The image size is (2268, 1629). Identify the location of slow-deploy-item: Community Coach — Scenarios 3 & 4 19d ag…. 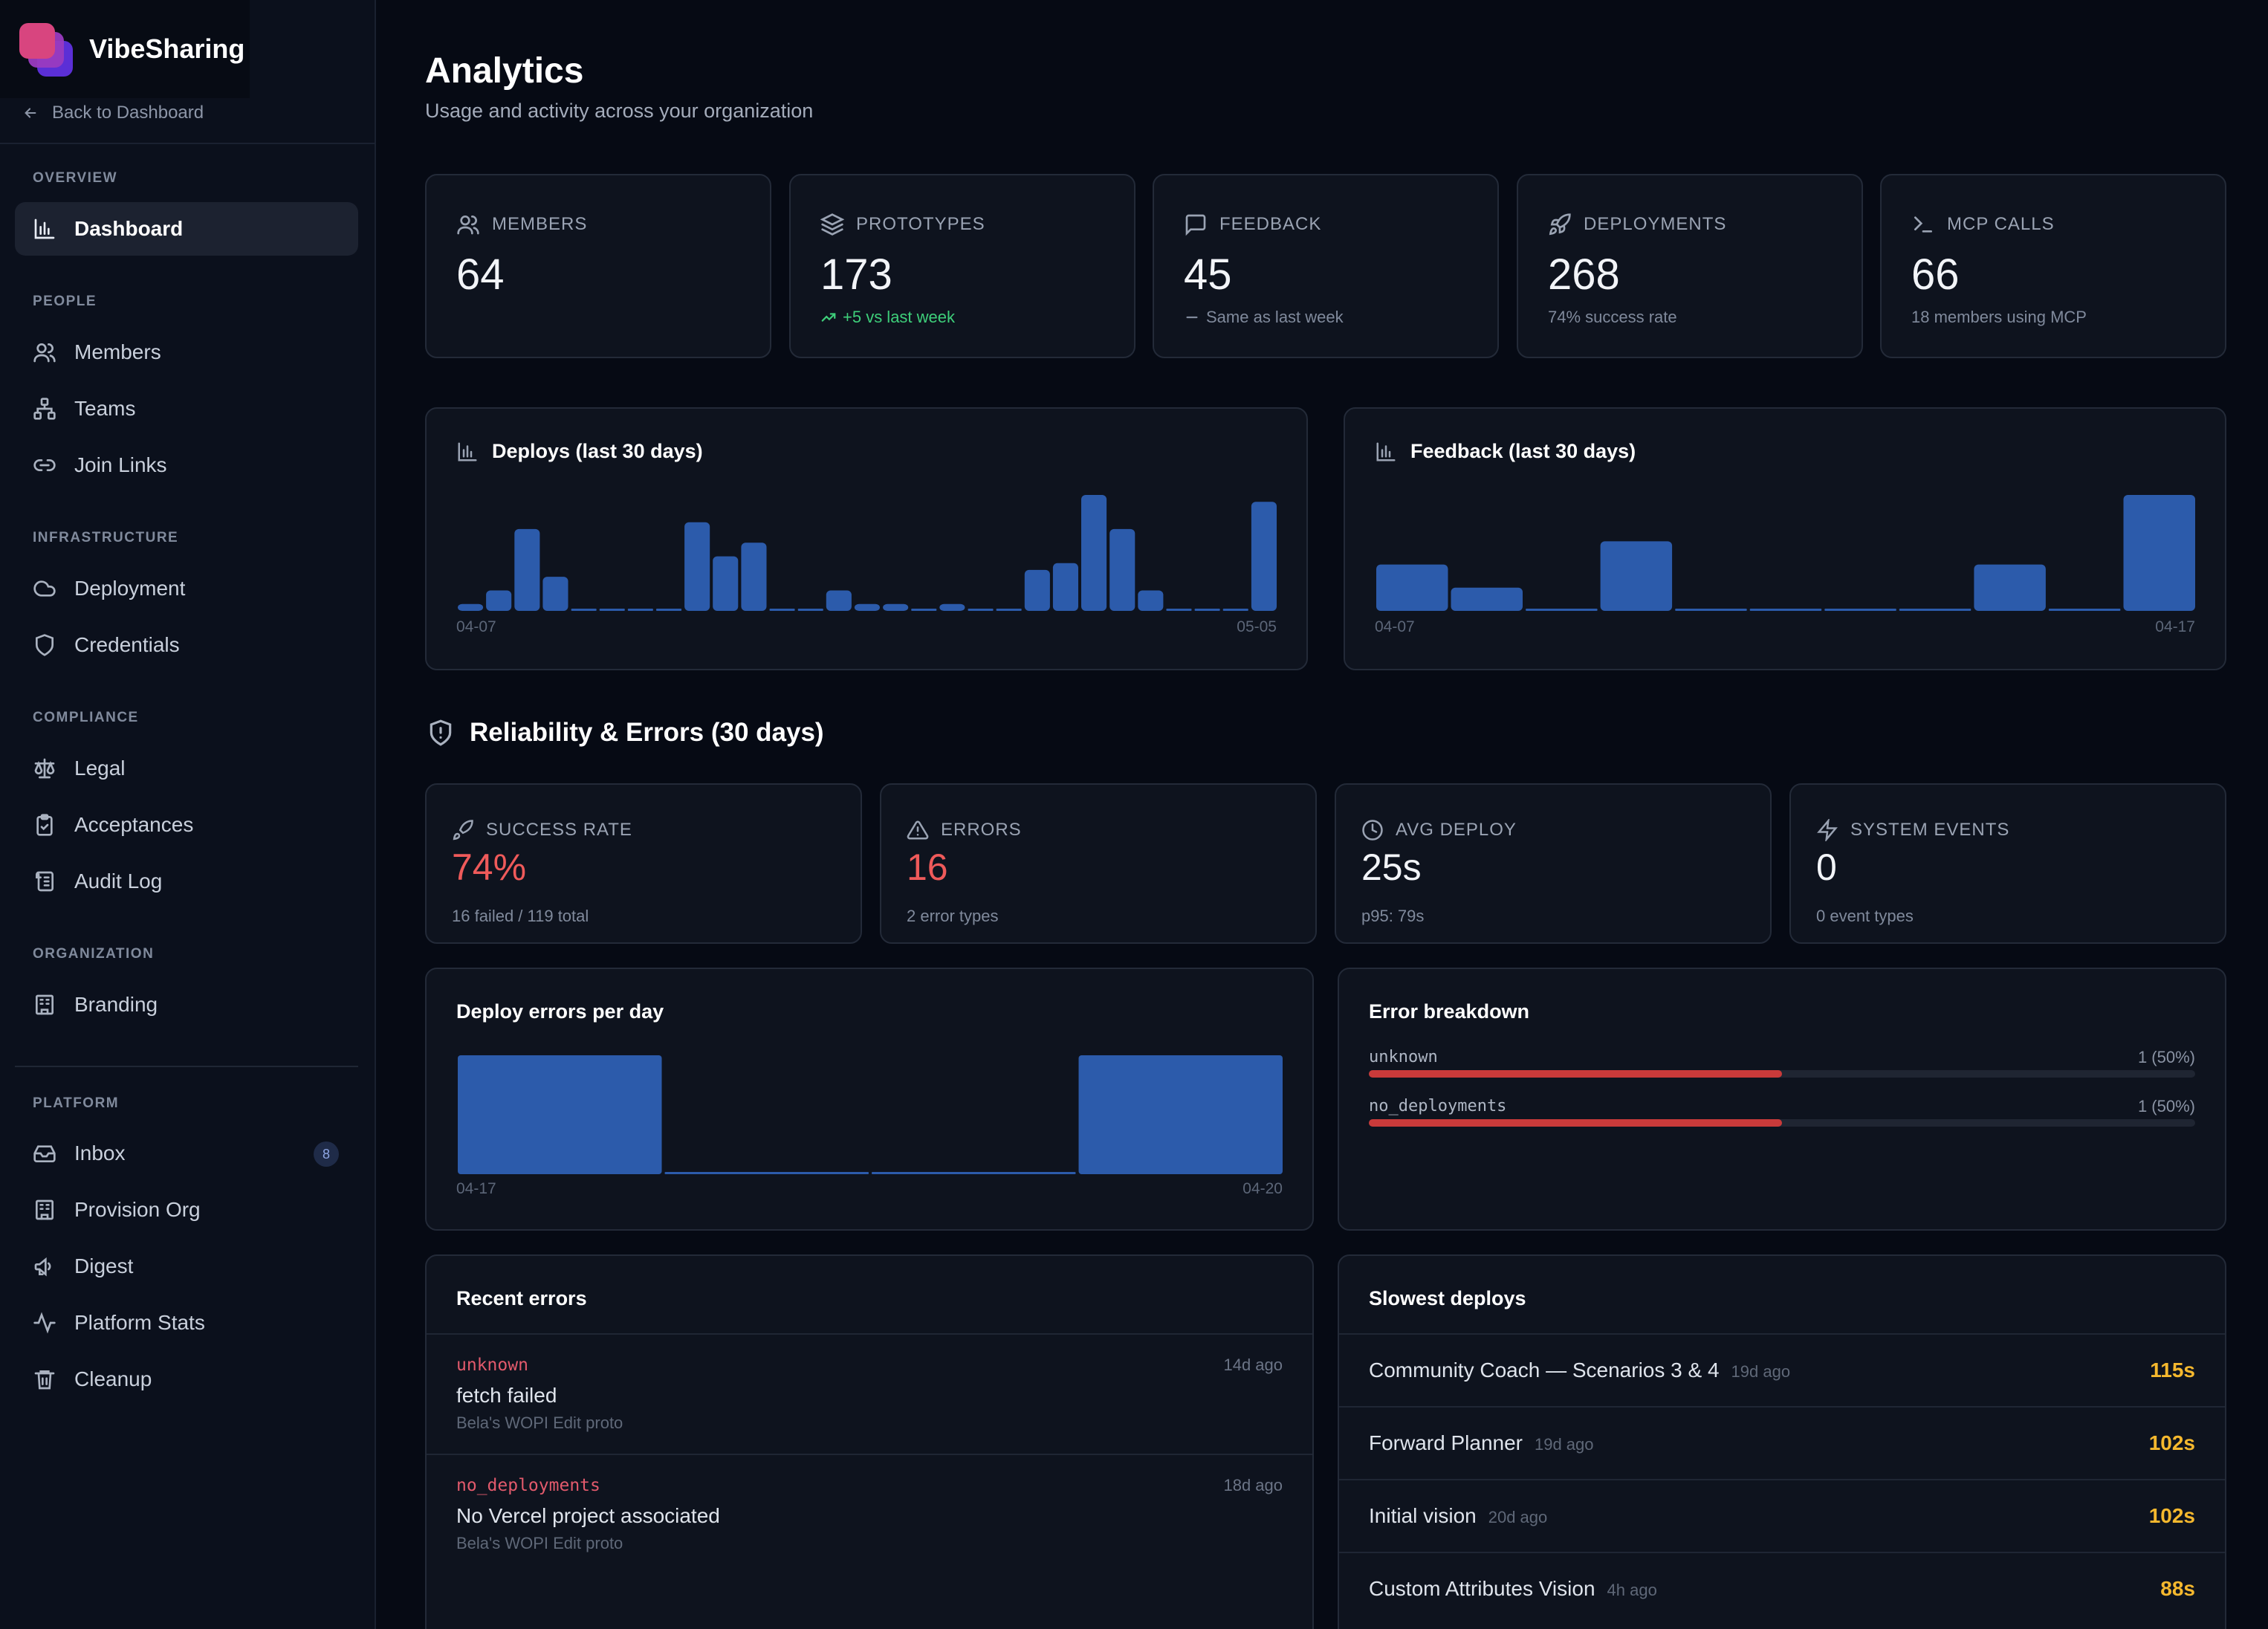
(1782, 1370).